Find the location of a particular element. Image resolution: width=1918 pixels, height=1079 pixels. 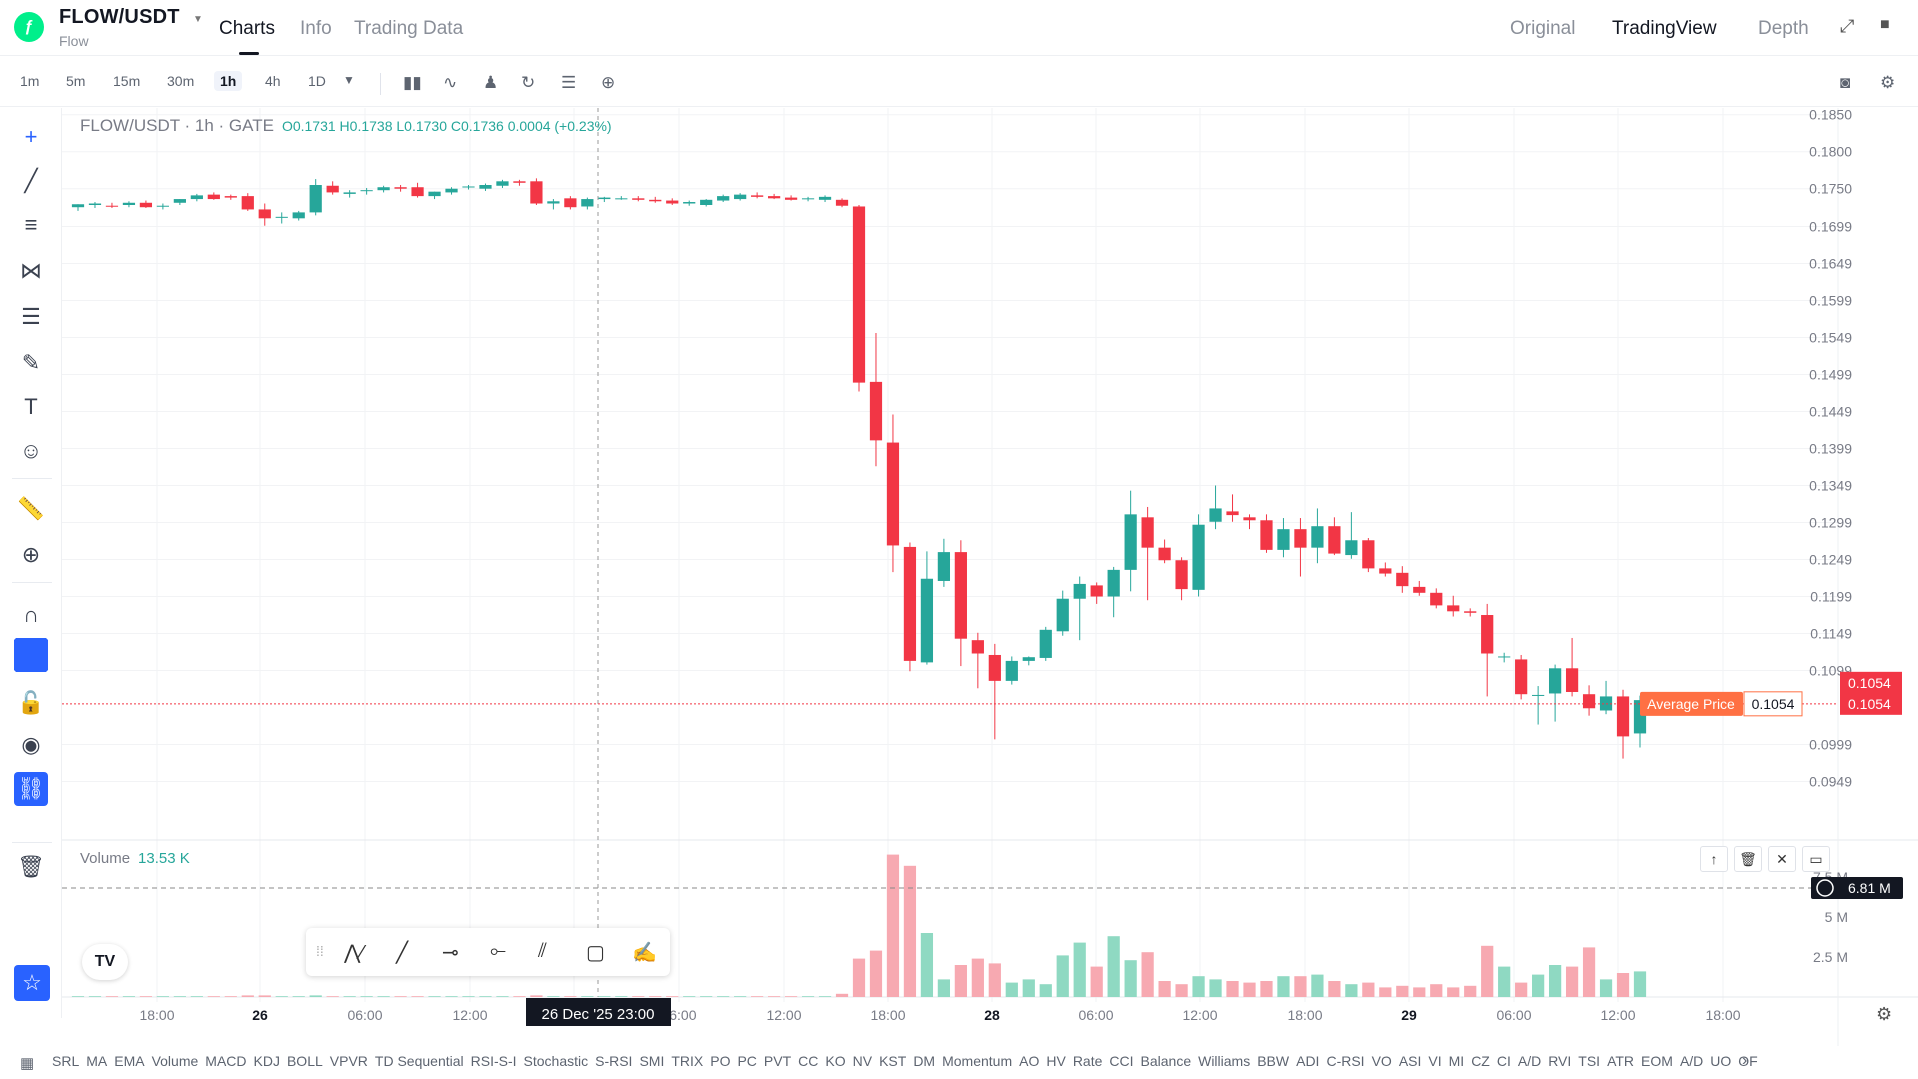

trash-icon: 🗑 is located at coordinates (31, 866).